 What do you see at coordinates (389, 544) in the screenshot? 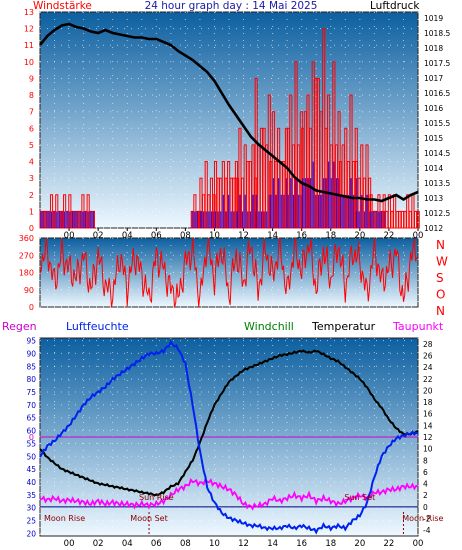
I see `time-tick-label: 22` at bounding box center [389, 544].